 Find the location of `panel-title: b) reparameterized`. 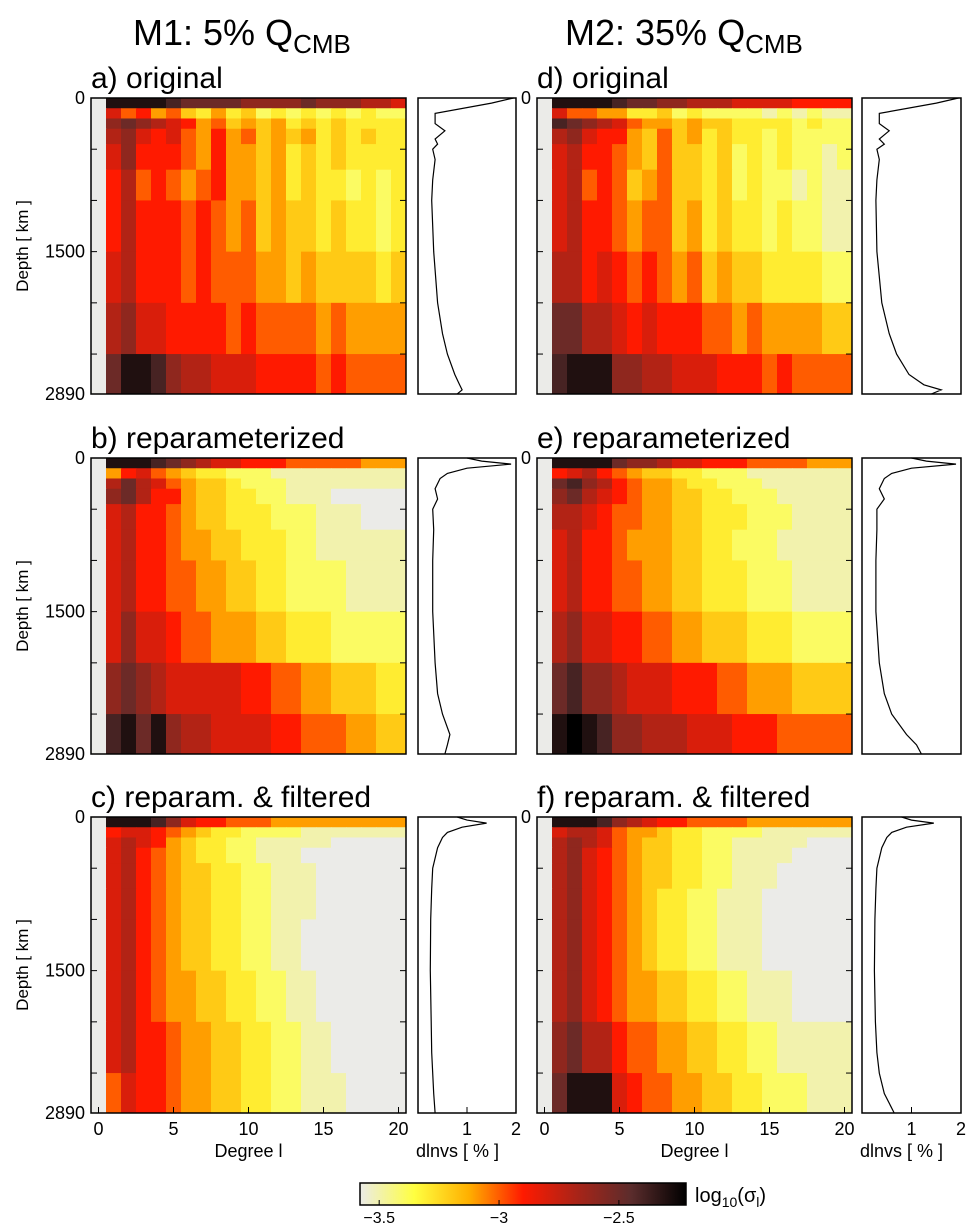

panel-title: b) reparameterized is located at coordinates (217, 438).